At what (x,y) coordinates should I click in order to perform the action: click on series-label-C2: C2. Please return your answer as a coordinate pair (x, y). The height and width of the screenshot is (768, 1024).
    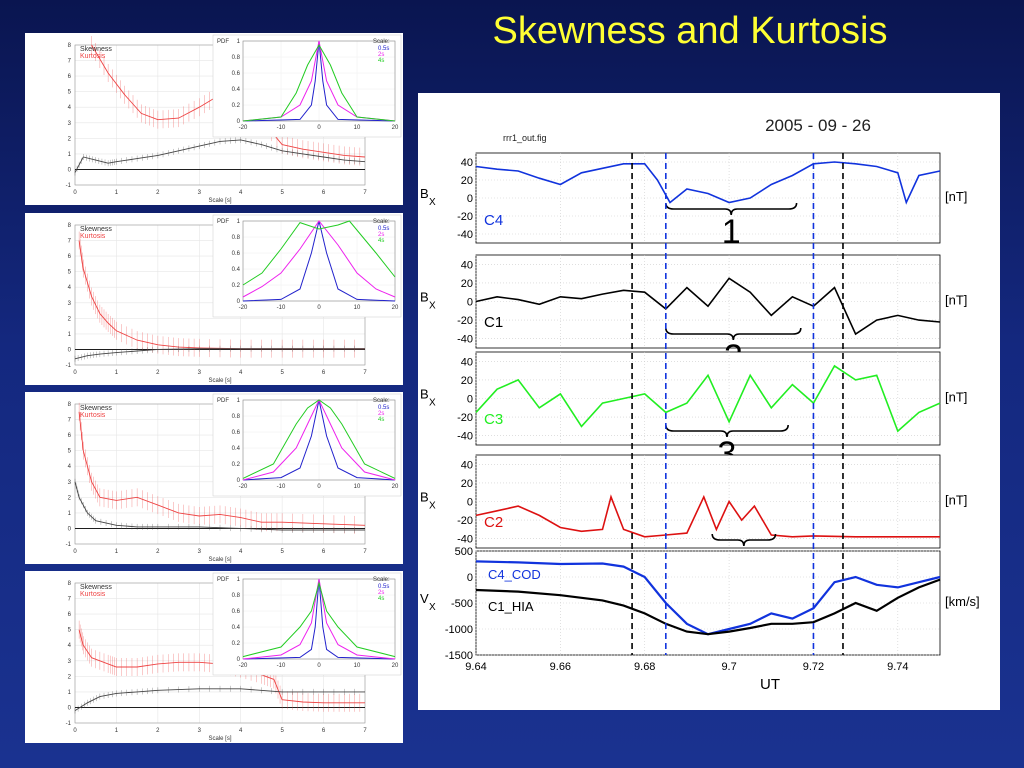
    Looking at the image, I should click on (493, 522).